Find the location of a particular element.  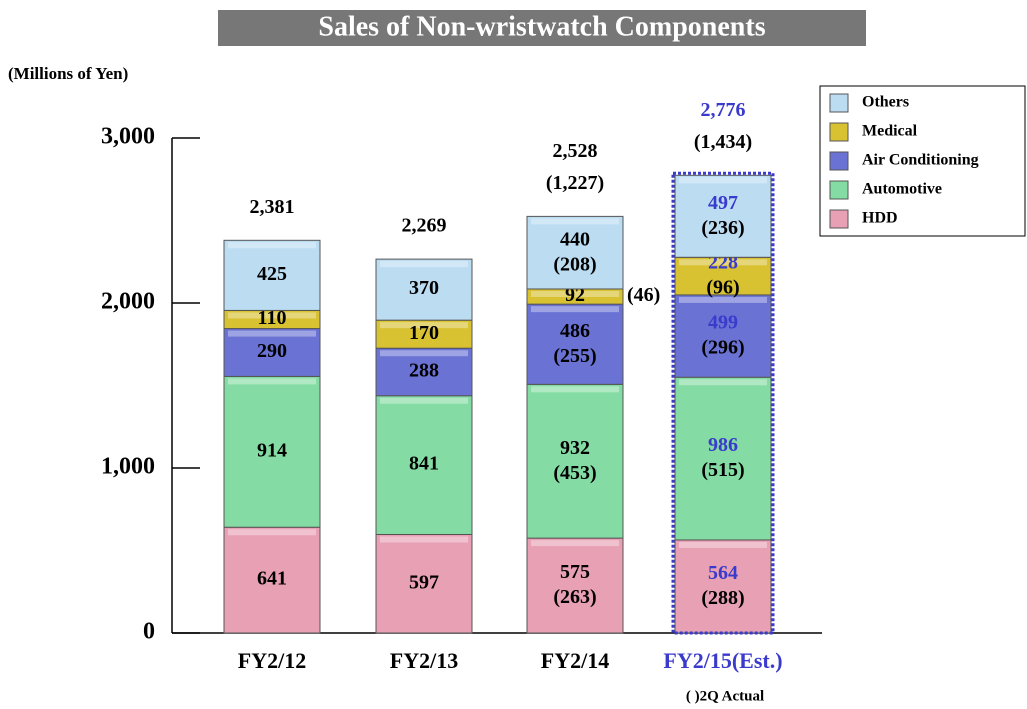

value-label: 486 is located at coordinates (575, 331).